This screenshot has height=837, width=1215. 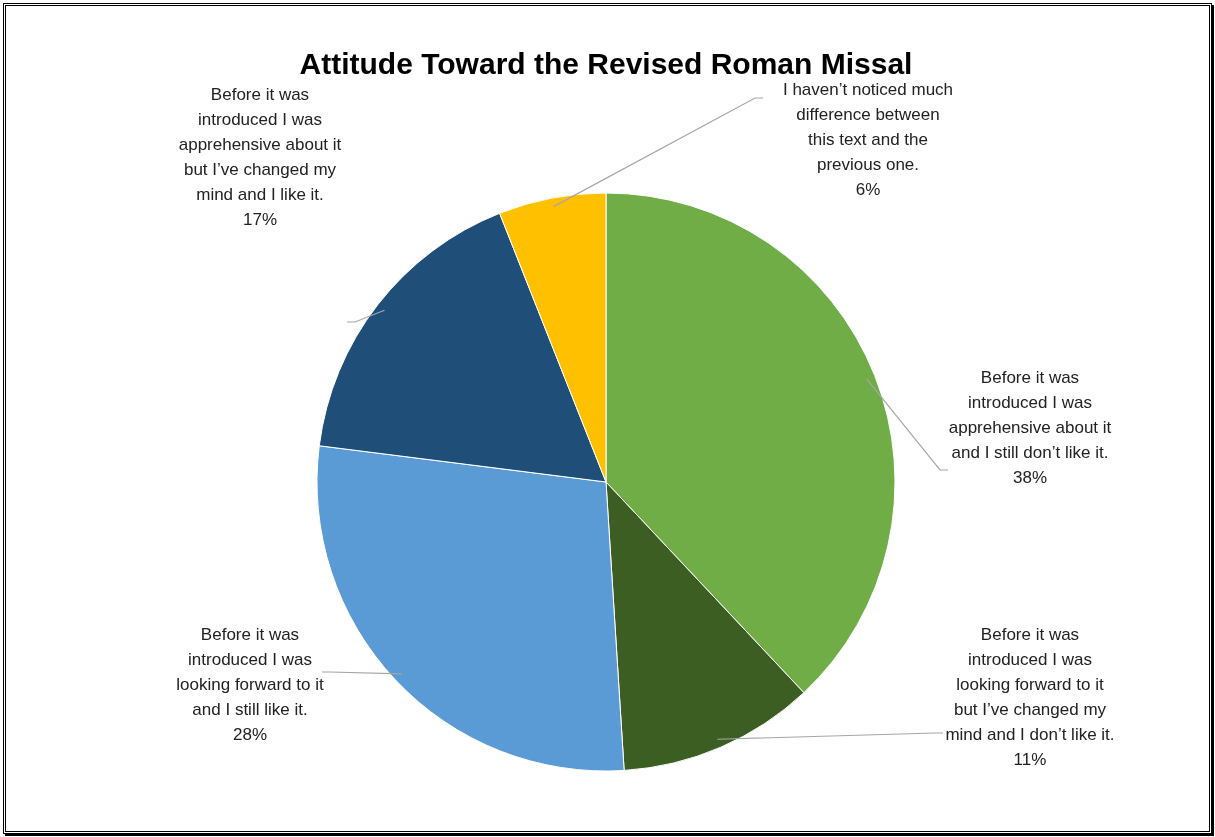 What do you see at coordinates (606, 63) in the screenshot?
I see `chart-title: Attitude Toward the Revised Roman Missal` at bounding box center [606, 63].